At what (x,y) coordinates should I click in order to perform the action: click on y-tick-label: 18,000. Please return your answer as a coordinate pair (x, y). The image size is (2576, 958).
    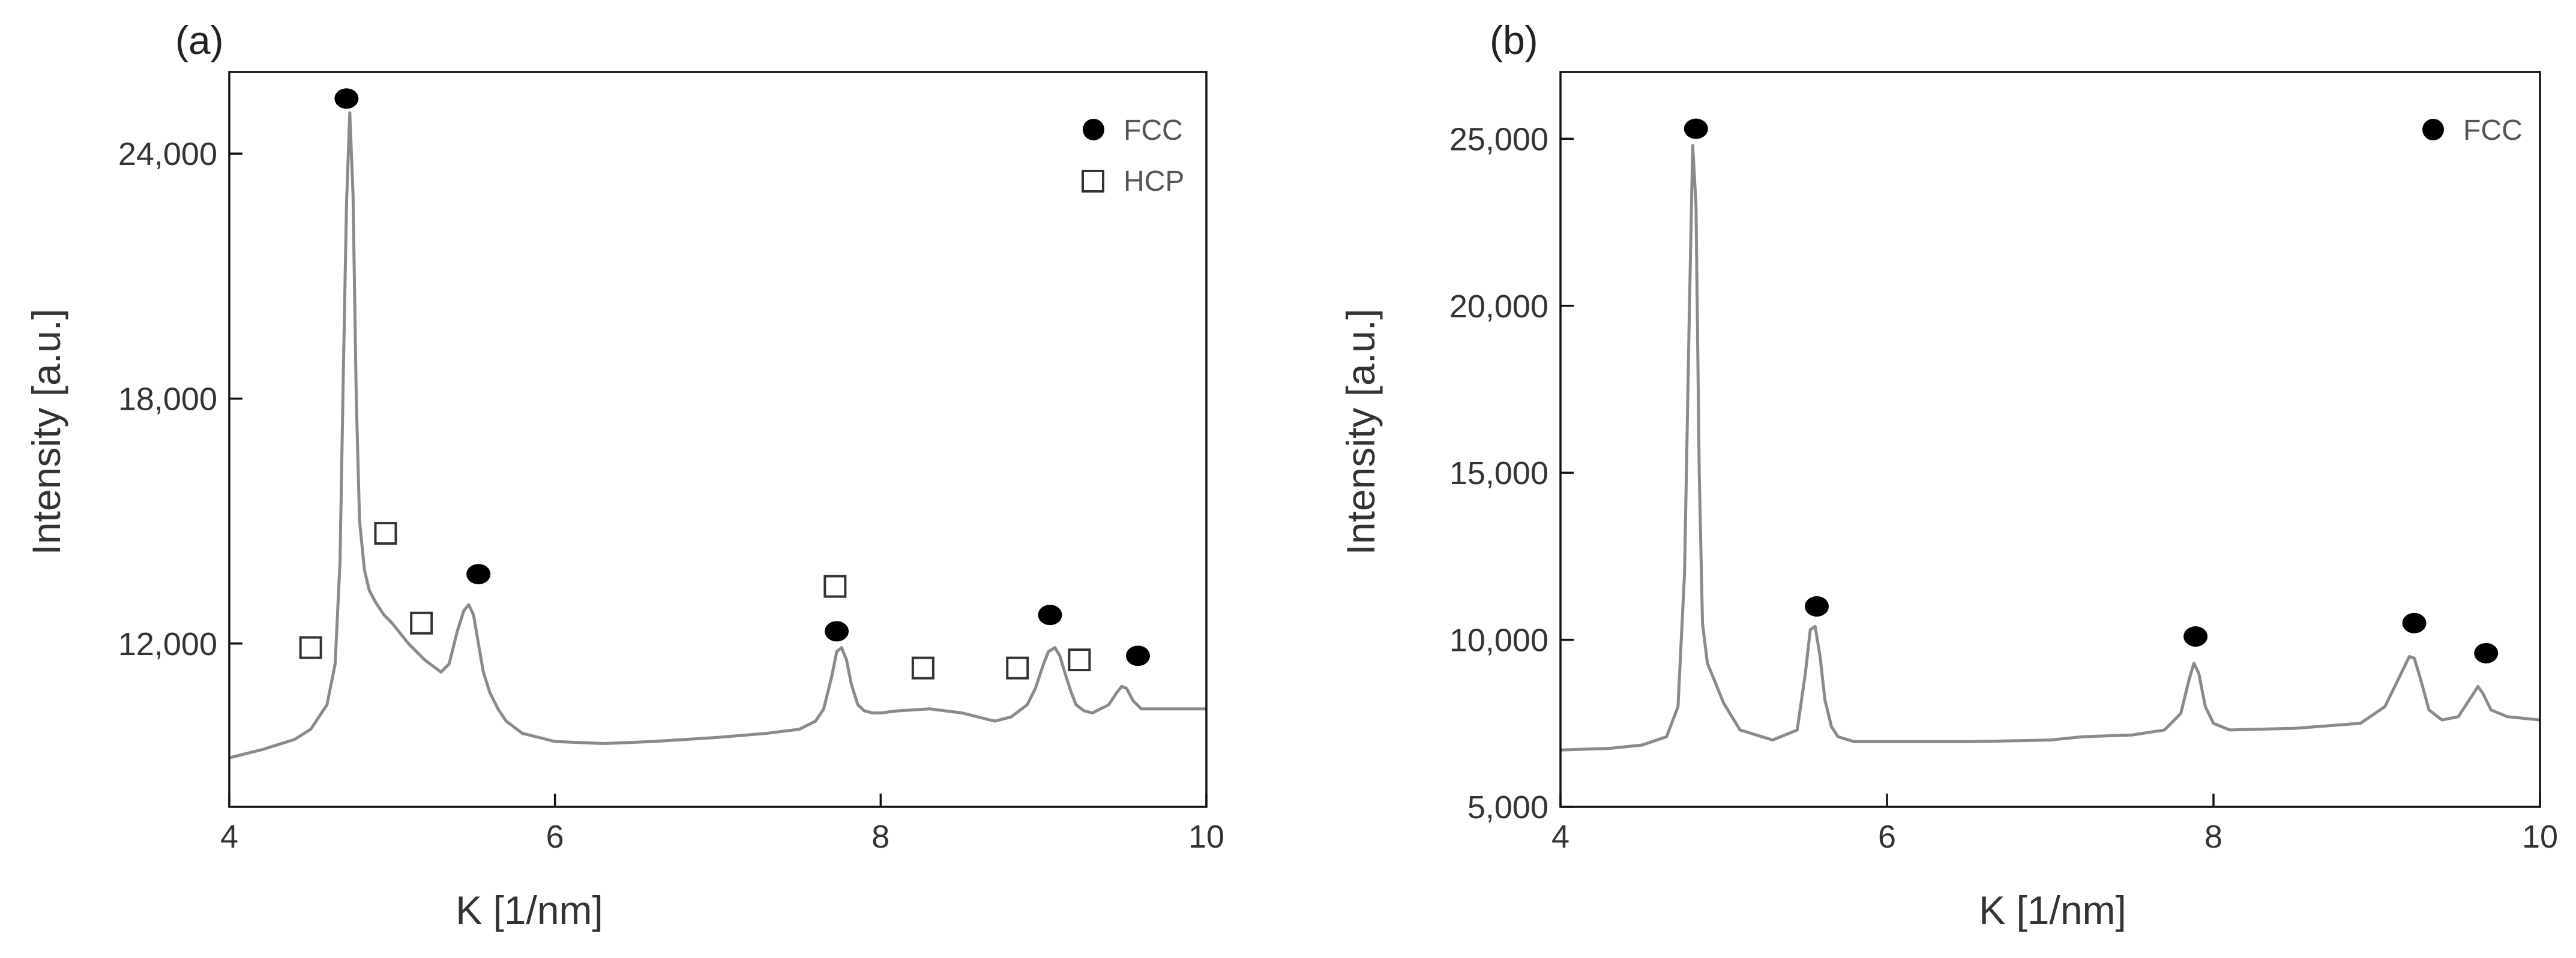
    Looking at the image, I should click on (167, 399).